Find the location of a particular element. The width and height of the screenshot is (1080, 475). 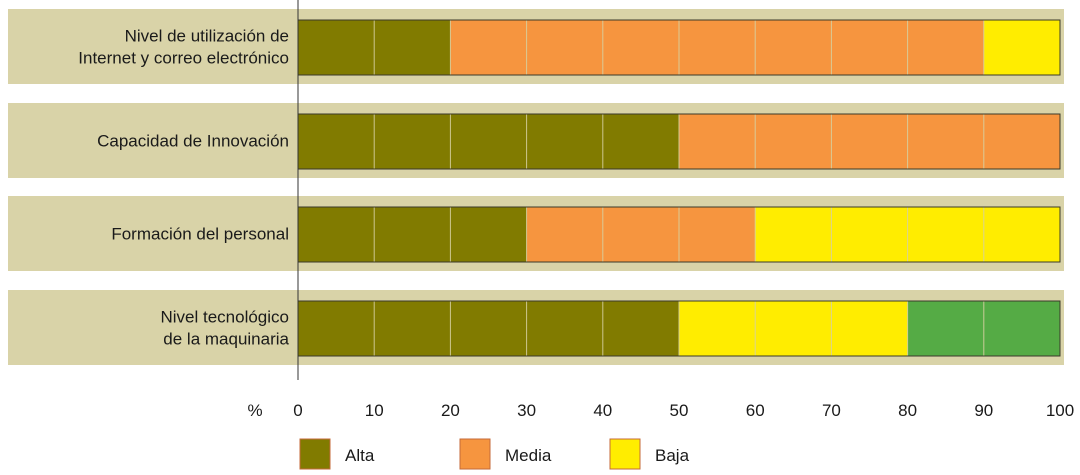

x-tick-label: 80 is located at coordinates (907, 410).